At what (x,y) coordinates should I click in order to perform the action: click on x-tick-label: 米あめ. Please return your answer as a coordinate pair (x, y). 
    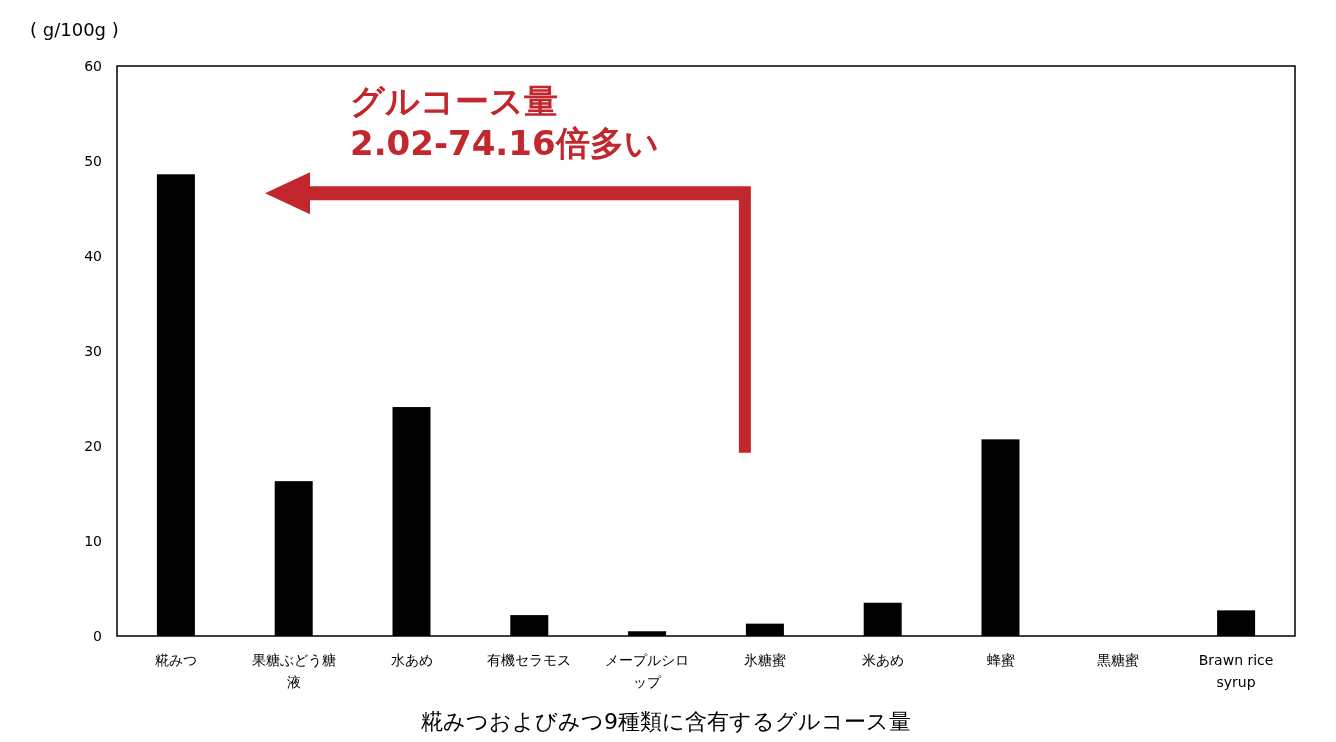
    Looking at the image, I should click on (882, 660).